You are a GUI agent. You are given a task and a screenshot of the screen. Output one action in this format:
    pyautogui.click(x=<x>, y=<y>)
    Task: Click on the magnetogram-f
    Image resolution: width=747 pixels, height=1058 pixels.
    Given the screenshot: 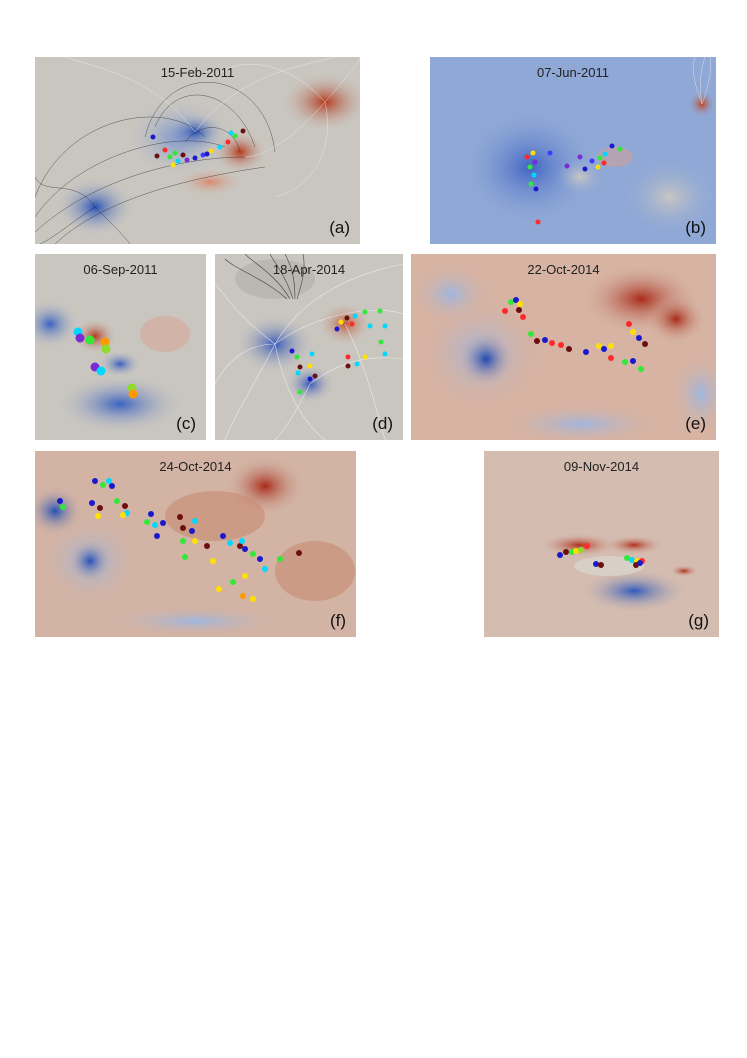 What is the action you would take?
    pyautogui.click(x=195, y=544)
    